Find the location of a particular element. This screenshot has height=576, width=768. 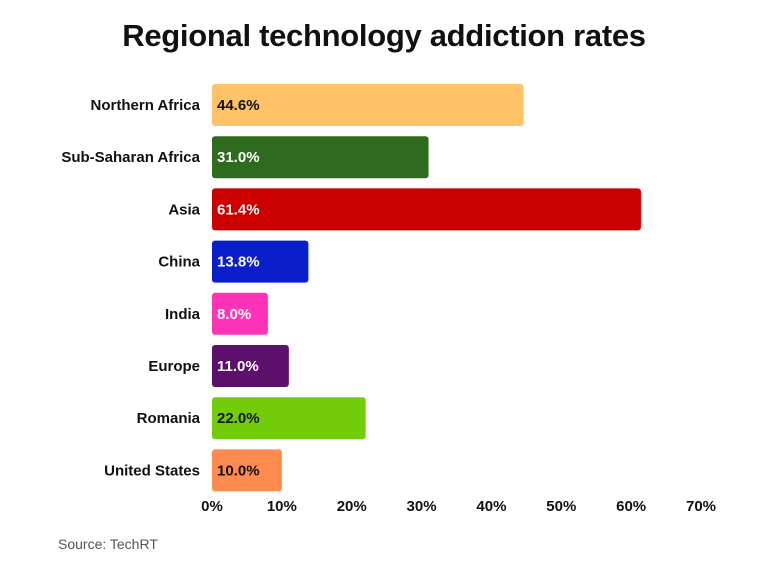

value-label: 8.0% is located at coordinates (234, 314).